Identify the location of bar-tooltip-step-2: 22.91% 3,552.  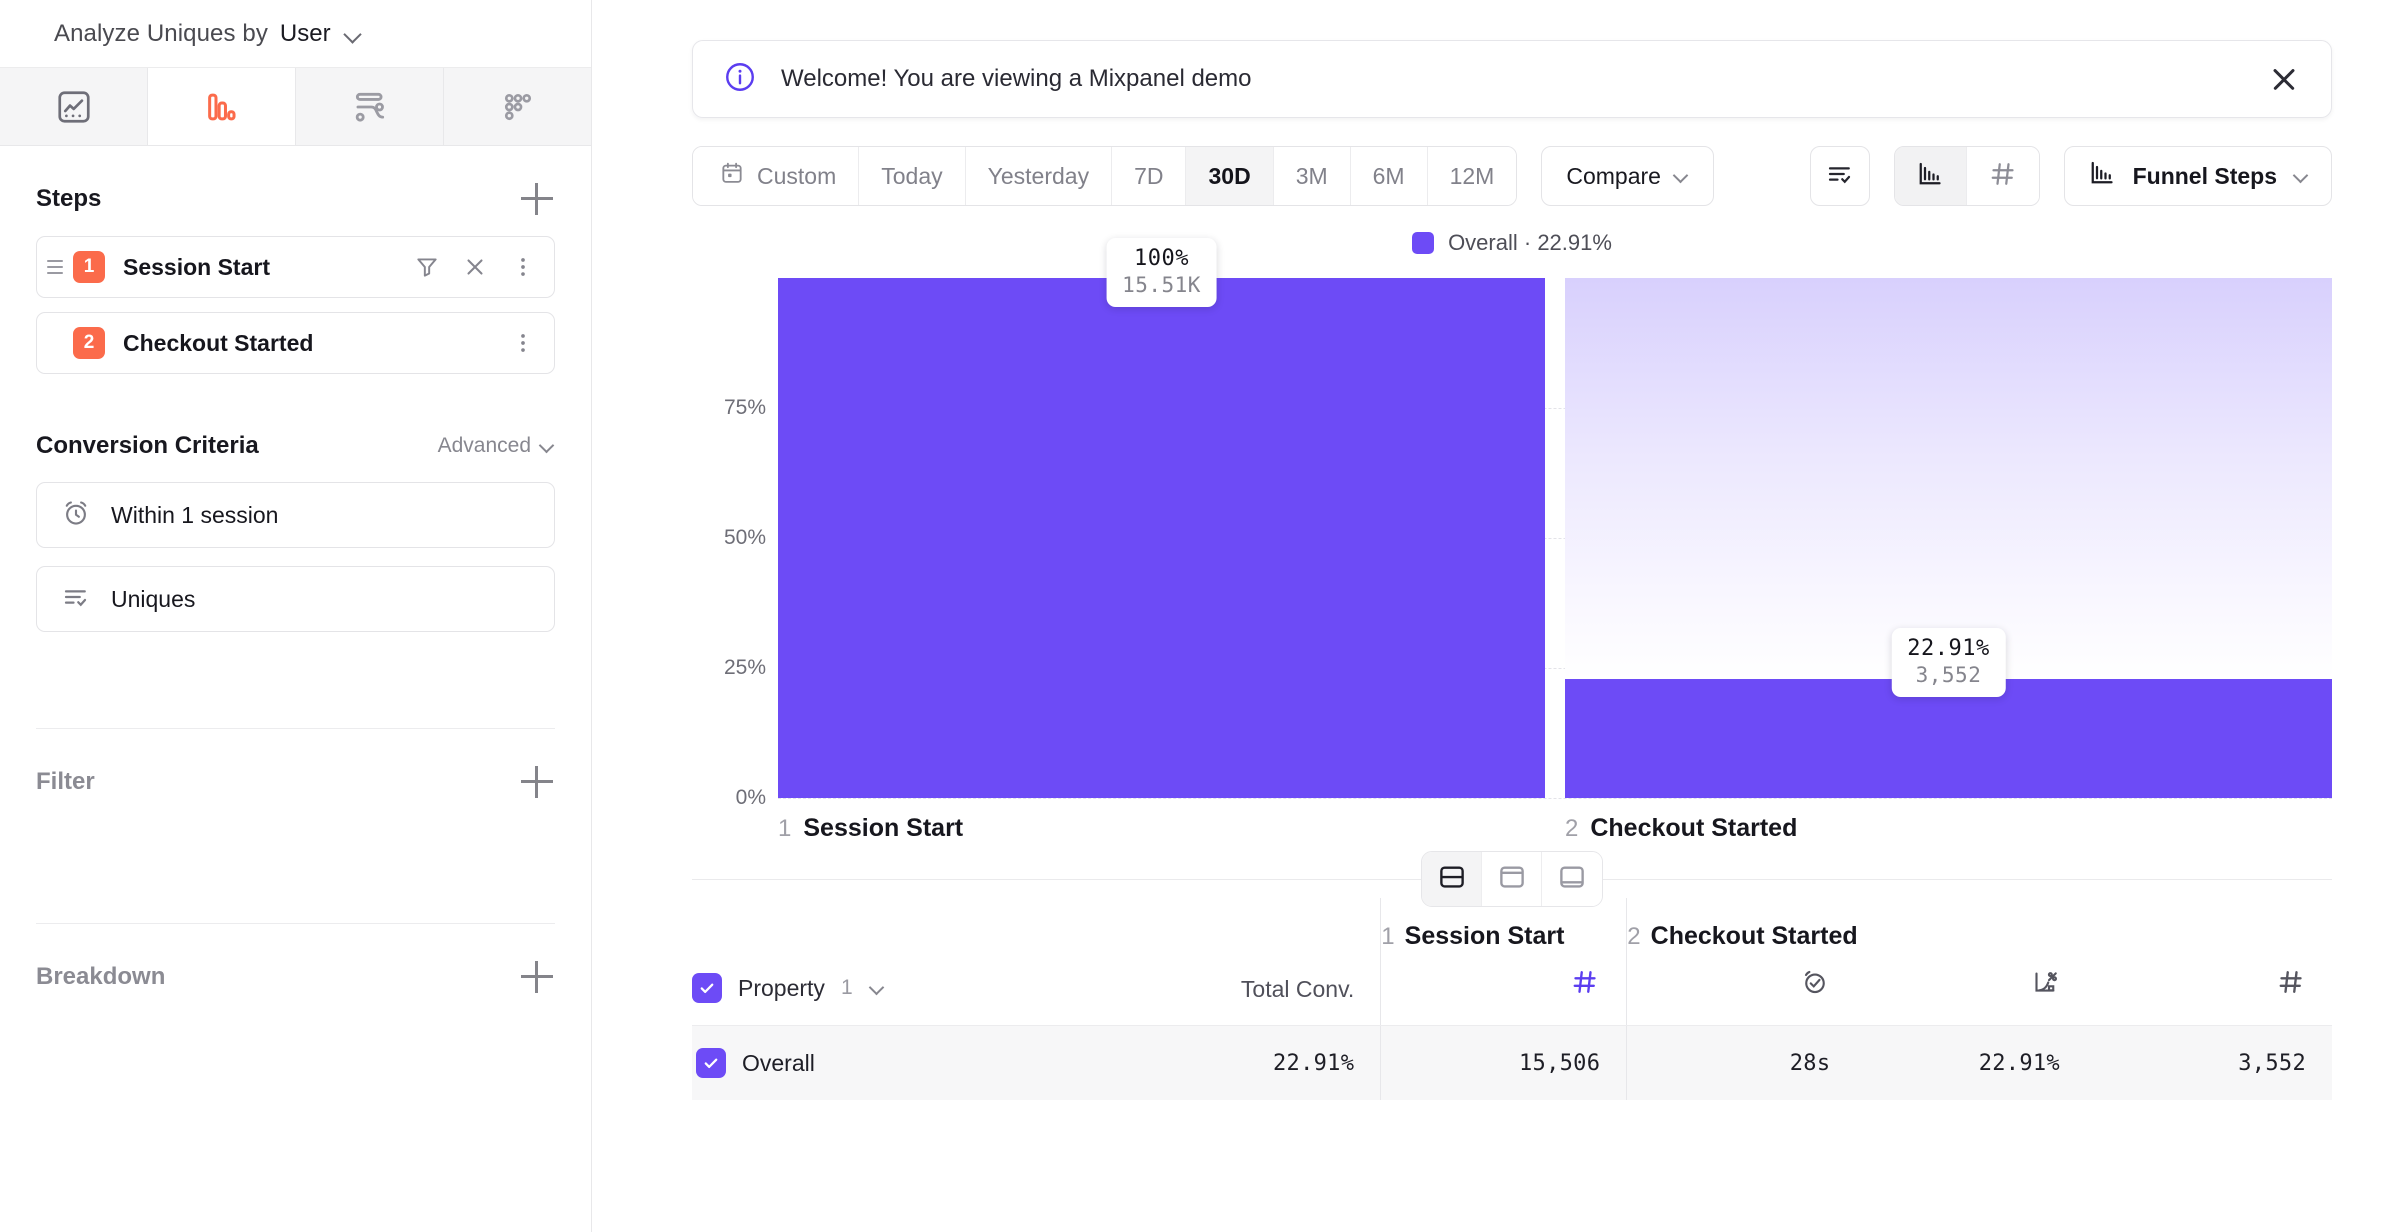
(1948, 662).